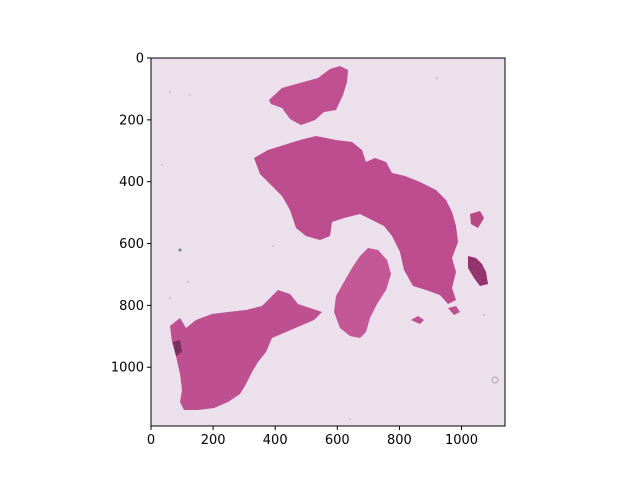 This screenshot has height=480, width=640. Describe the element at coordinates (131, 214) in the screenshot. I see `y-axis: 0 200 400 600 800 1000` at that location.